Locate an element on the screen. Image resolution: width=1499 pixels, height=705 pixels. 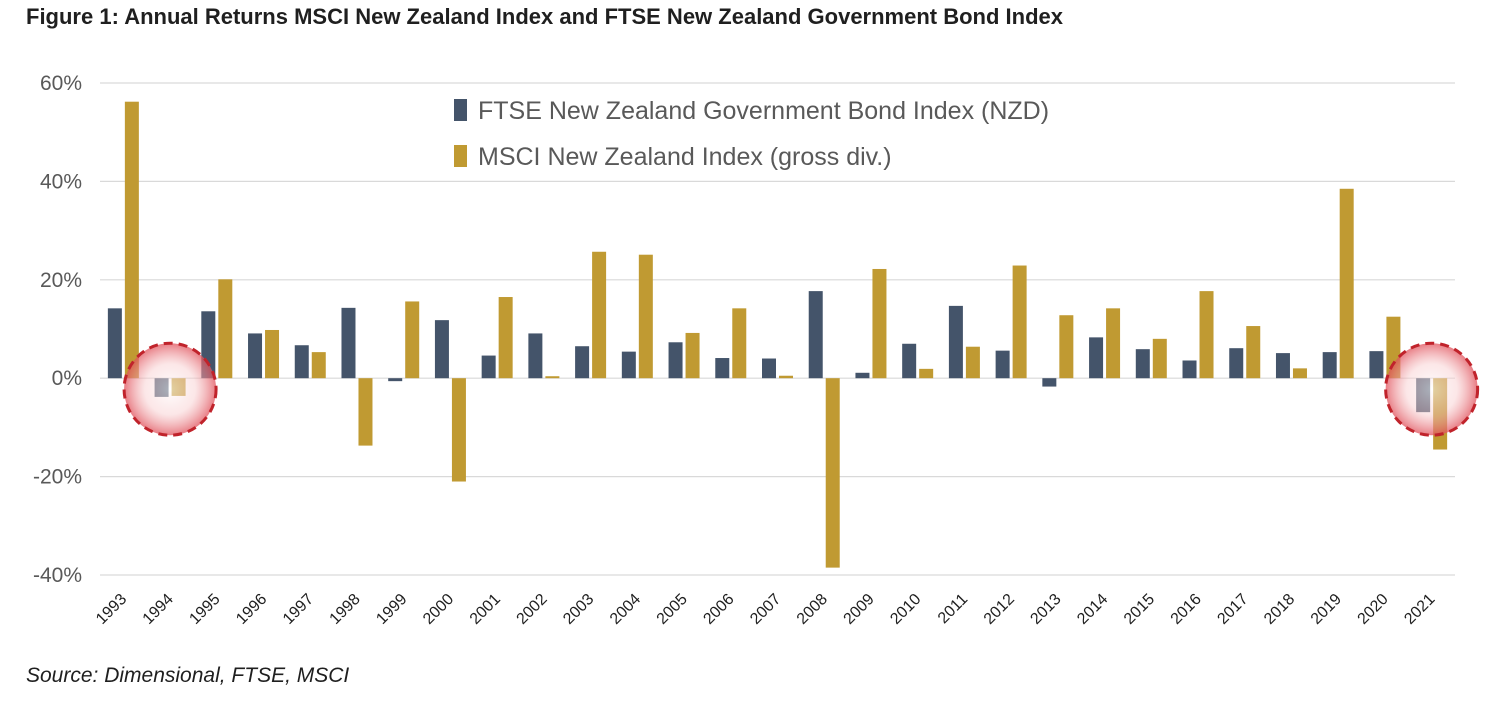
y-tick-label: 20% is located at coordinates (61, 280).